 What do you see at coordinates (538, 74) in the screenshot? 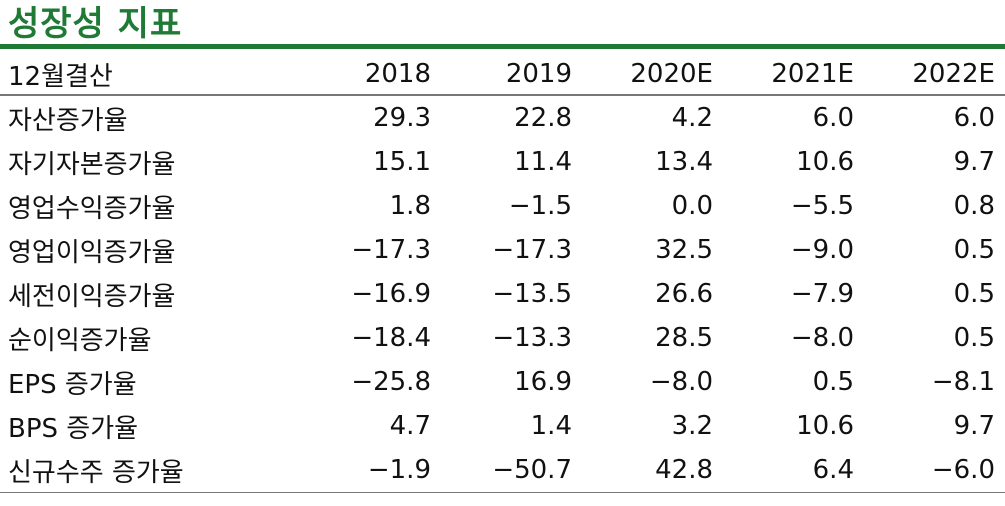
I see `header-2019: 2019` at bounding box center [538, 74].